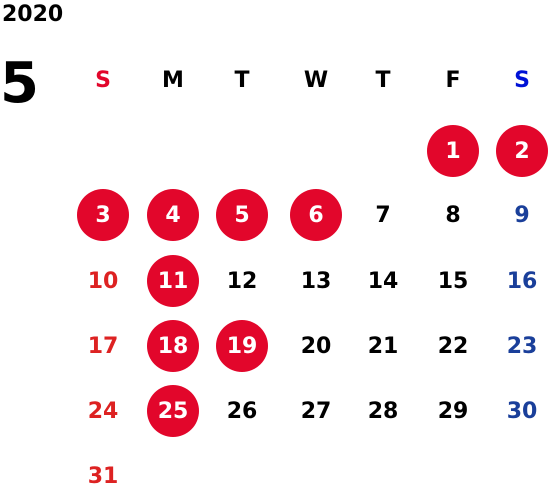 Image resolution: width=548 pixels, height=504 pixels. I want to click on date-cell: 22, so click(453, 346).